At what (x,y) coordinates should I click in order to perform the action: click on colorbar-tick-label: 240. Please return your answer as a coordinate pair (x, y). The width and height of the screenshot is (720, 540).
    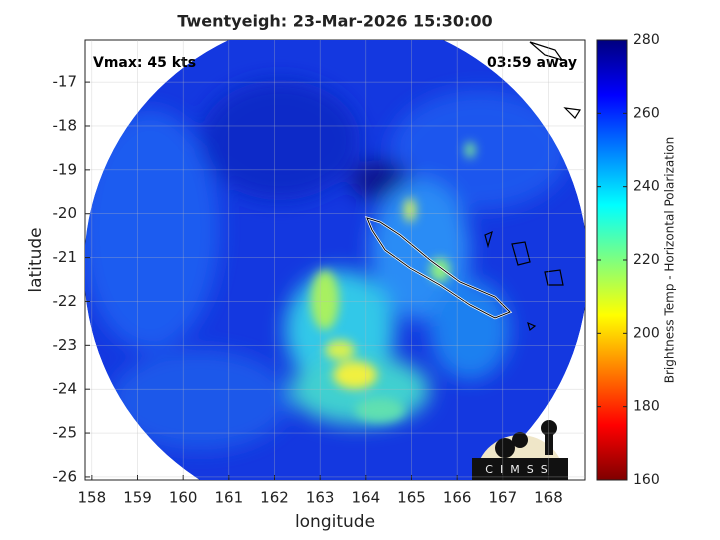
    Looking at the image, I should click on (646, 187).